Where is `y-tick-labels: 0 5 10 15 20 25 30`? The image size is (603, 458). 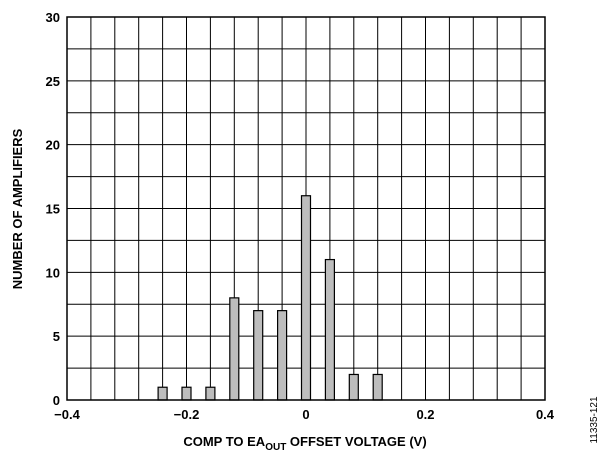
y-tick-labels: 0 5 10 15 20 25 30 is located at coordinates (53, 209).